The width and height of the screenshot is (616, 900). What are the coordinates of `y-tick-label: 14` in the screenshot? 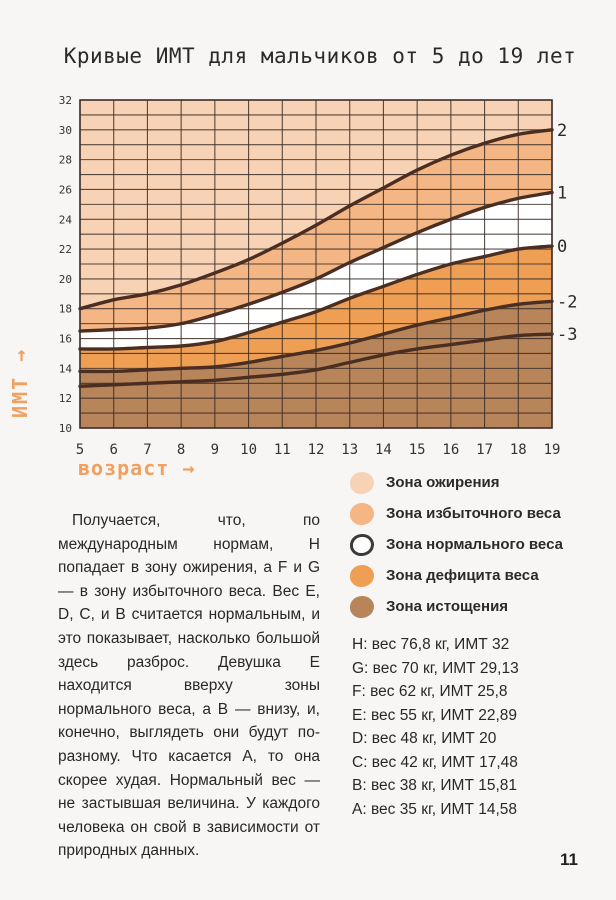 It's located at (66, 368).